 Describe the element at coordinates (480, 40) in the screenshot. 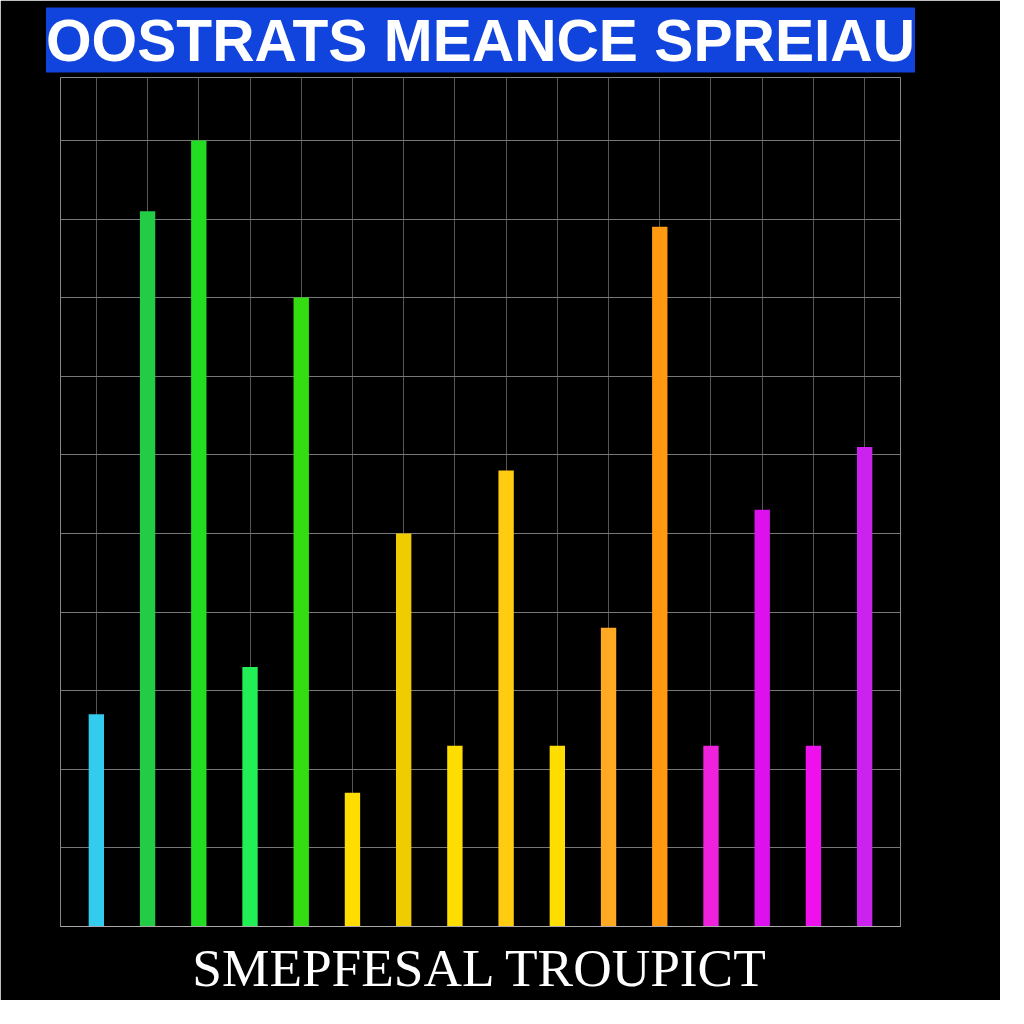

I see `chart-title: OOSTRATS MEANCE SPREIAU` at that location.